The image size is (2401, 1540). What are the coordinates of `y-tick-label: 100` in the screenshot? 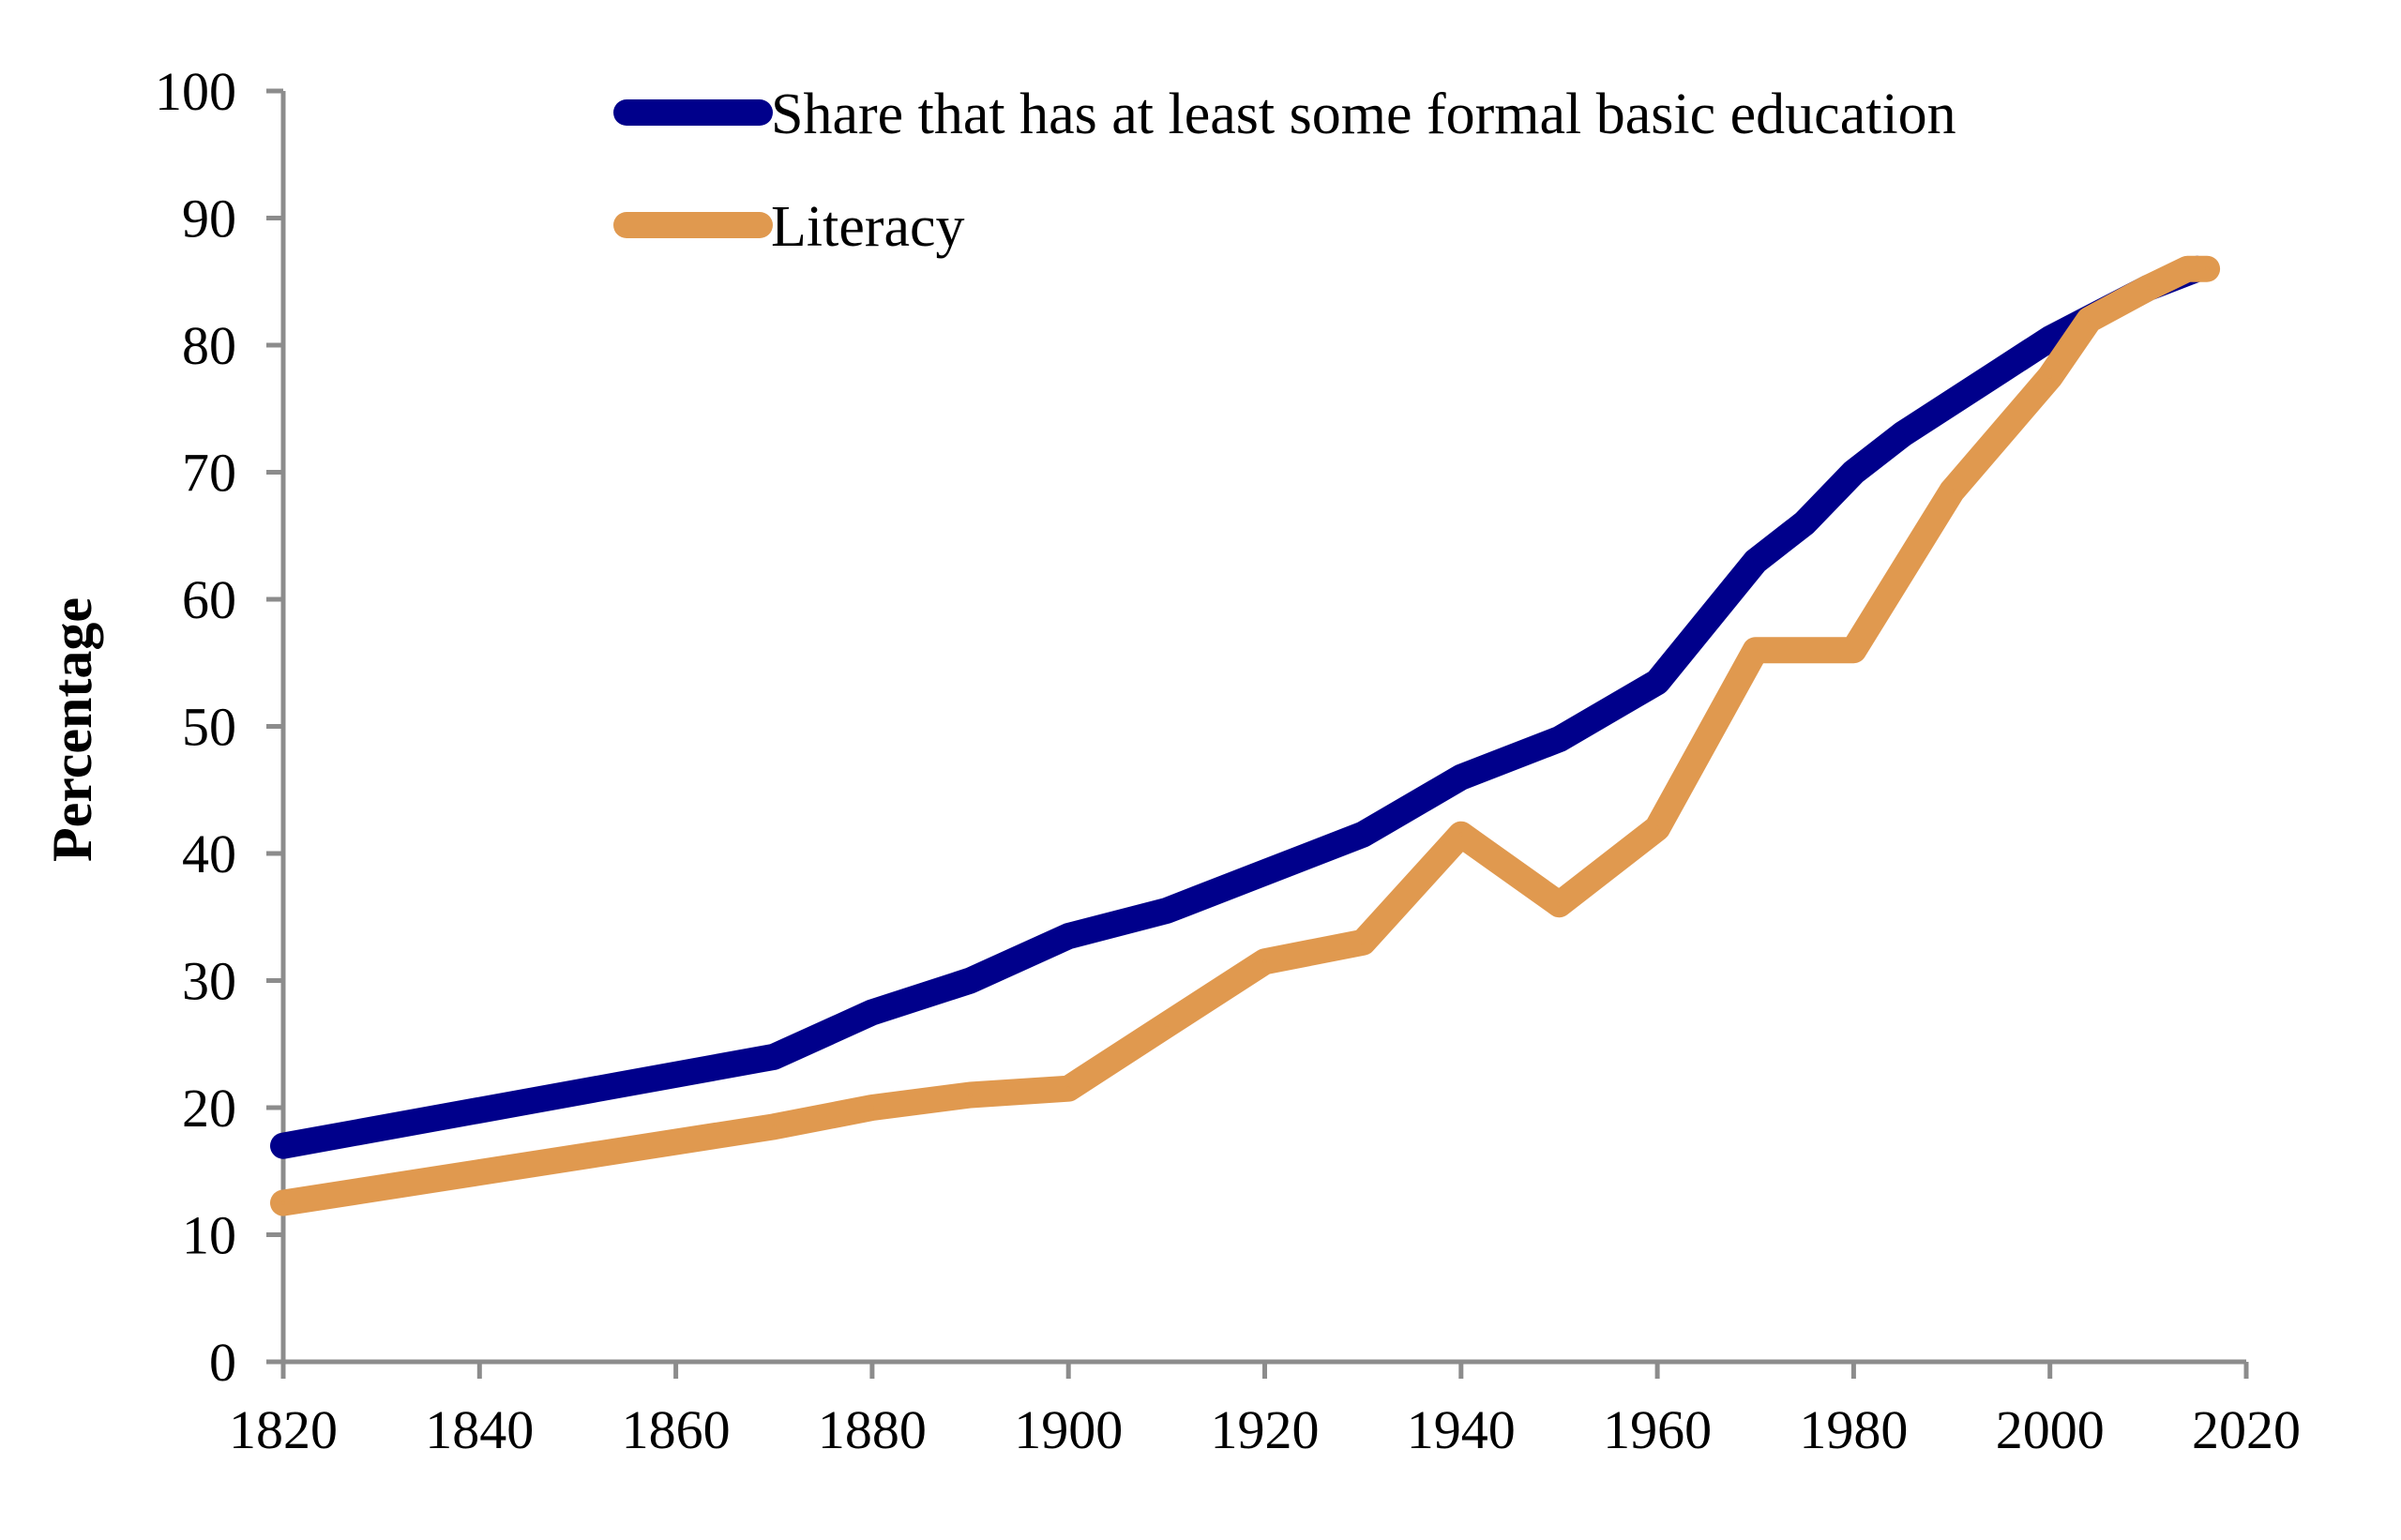 It's located at (195, 91).